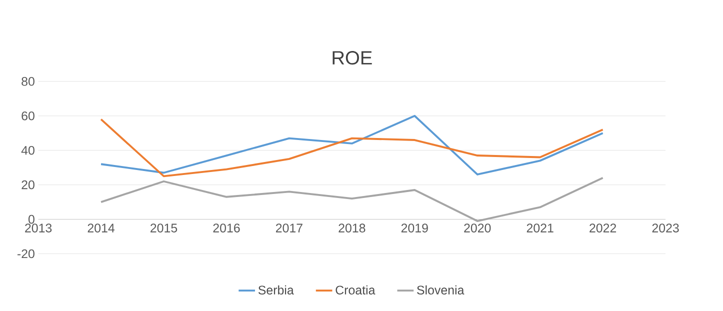  What do you see at coordinates (27, 150) in the screenshot?
I see `y-tick-label: 40` at bounding box center [27, 150].